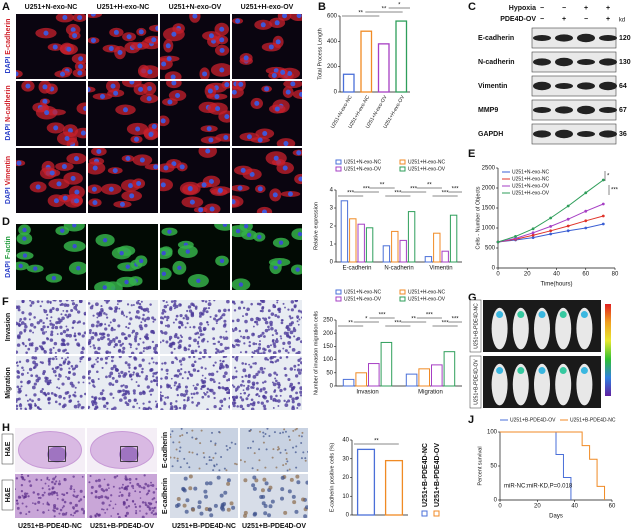 Image resolution: width=632 pixels, height=532 pixels. Describe the element at coordinates (478, 217) in the screenshot. I see `y-axis-label: Cells - Number of Objects` at that location.